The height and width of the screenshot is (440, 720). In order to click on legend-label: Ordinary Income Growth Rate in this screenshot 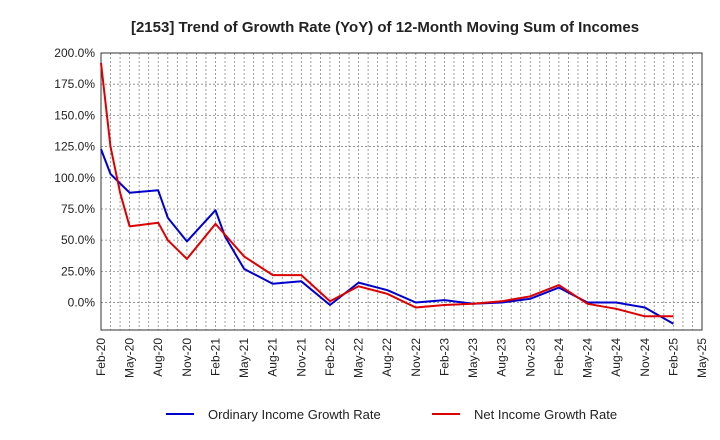, I will do `click(294, 414)`.